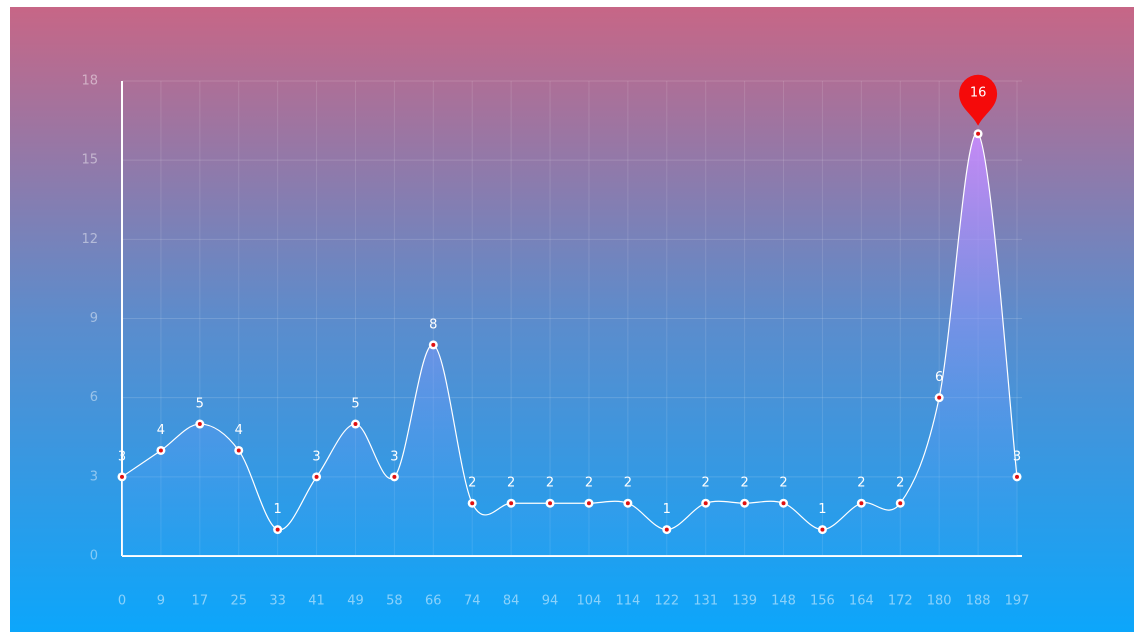  I want to click on x-tick-label: 114, so click(627, 601).